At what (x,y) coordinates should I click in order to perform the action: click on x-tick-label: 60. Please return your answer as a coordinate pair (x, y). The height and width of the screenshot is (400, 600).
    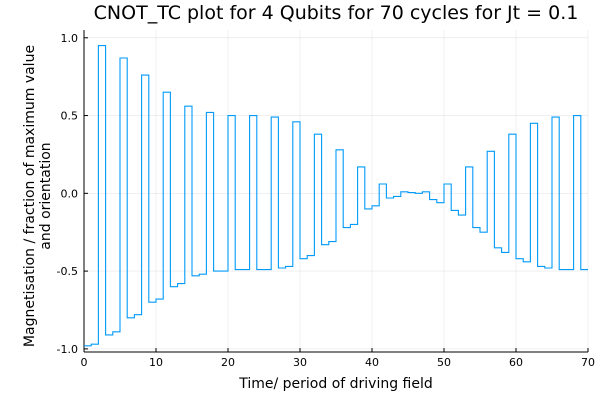
    Looking at the image, I should click on (516, 362).